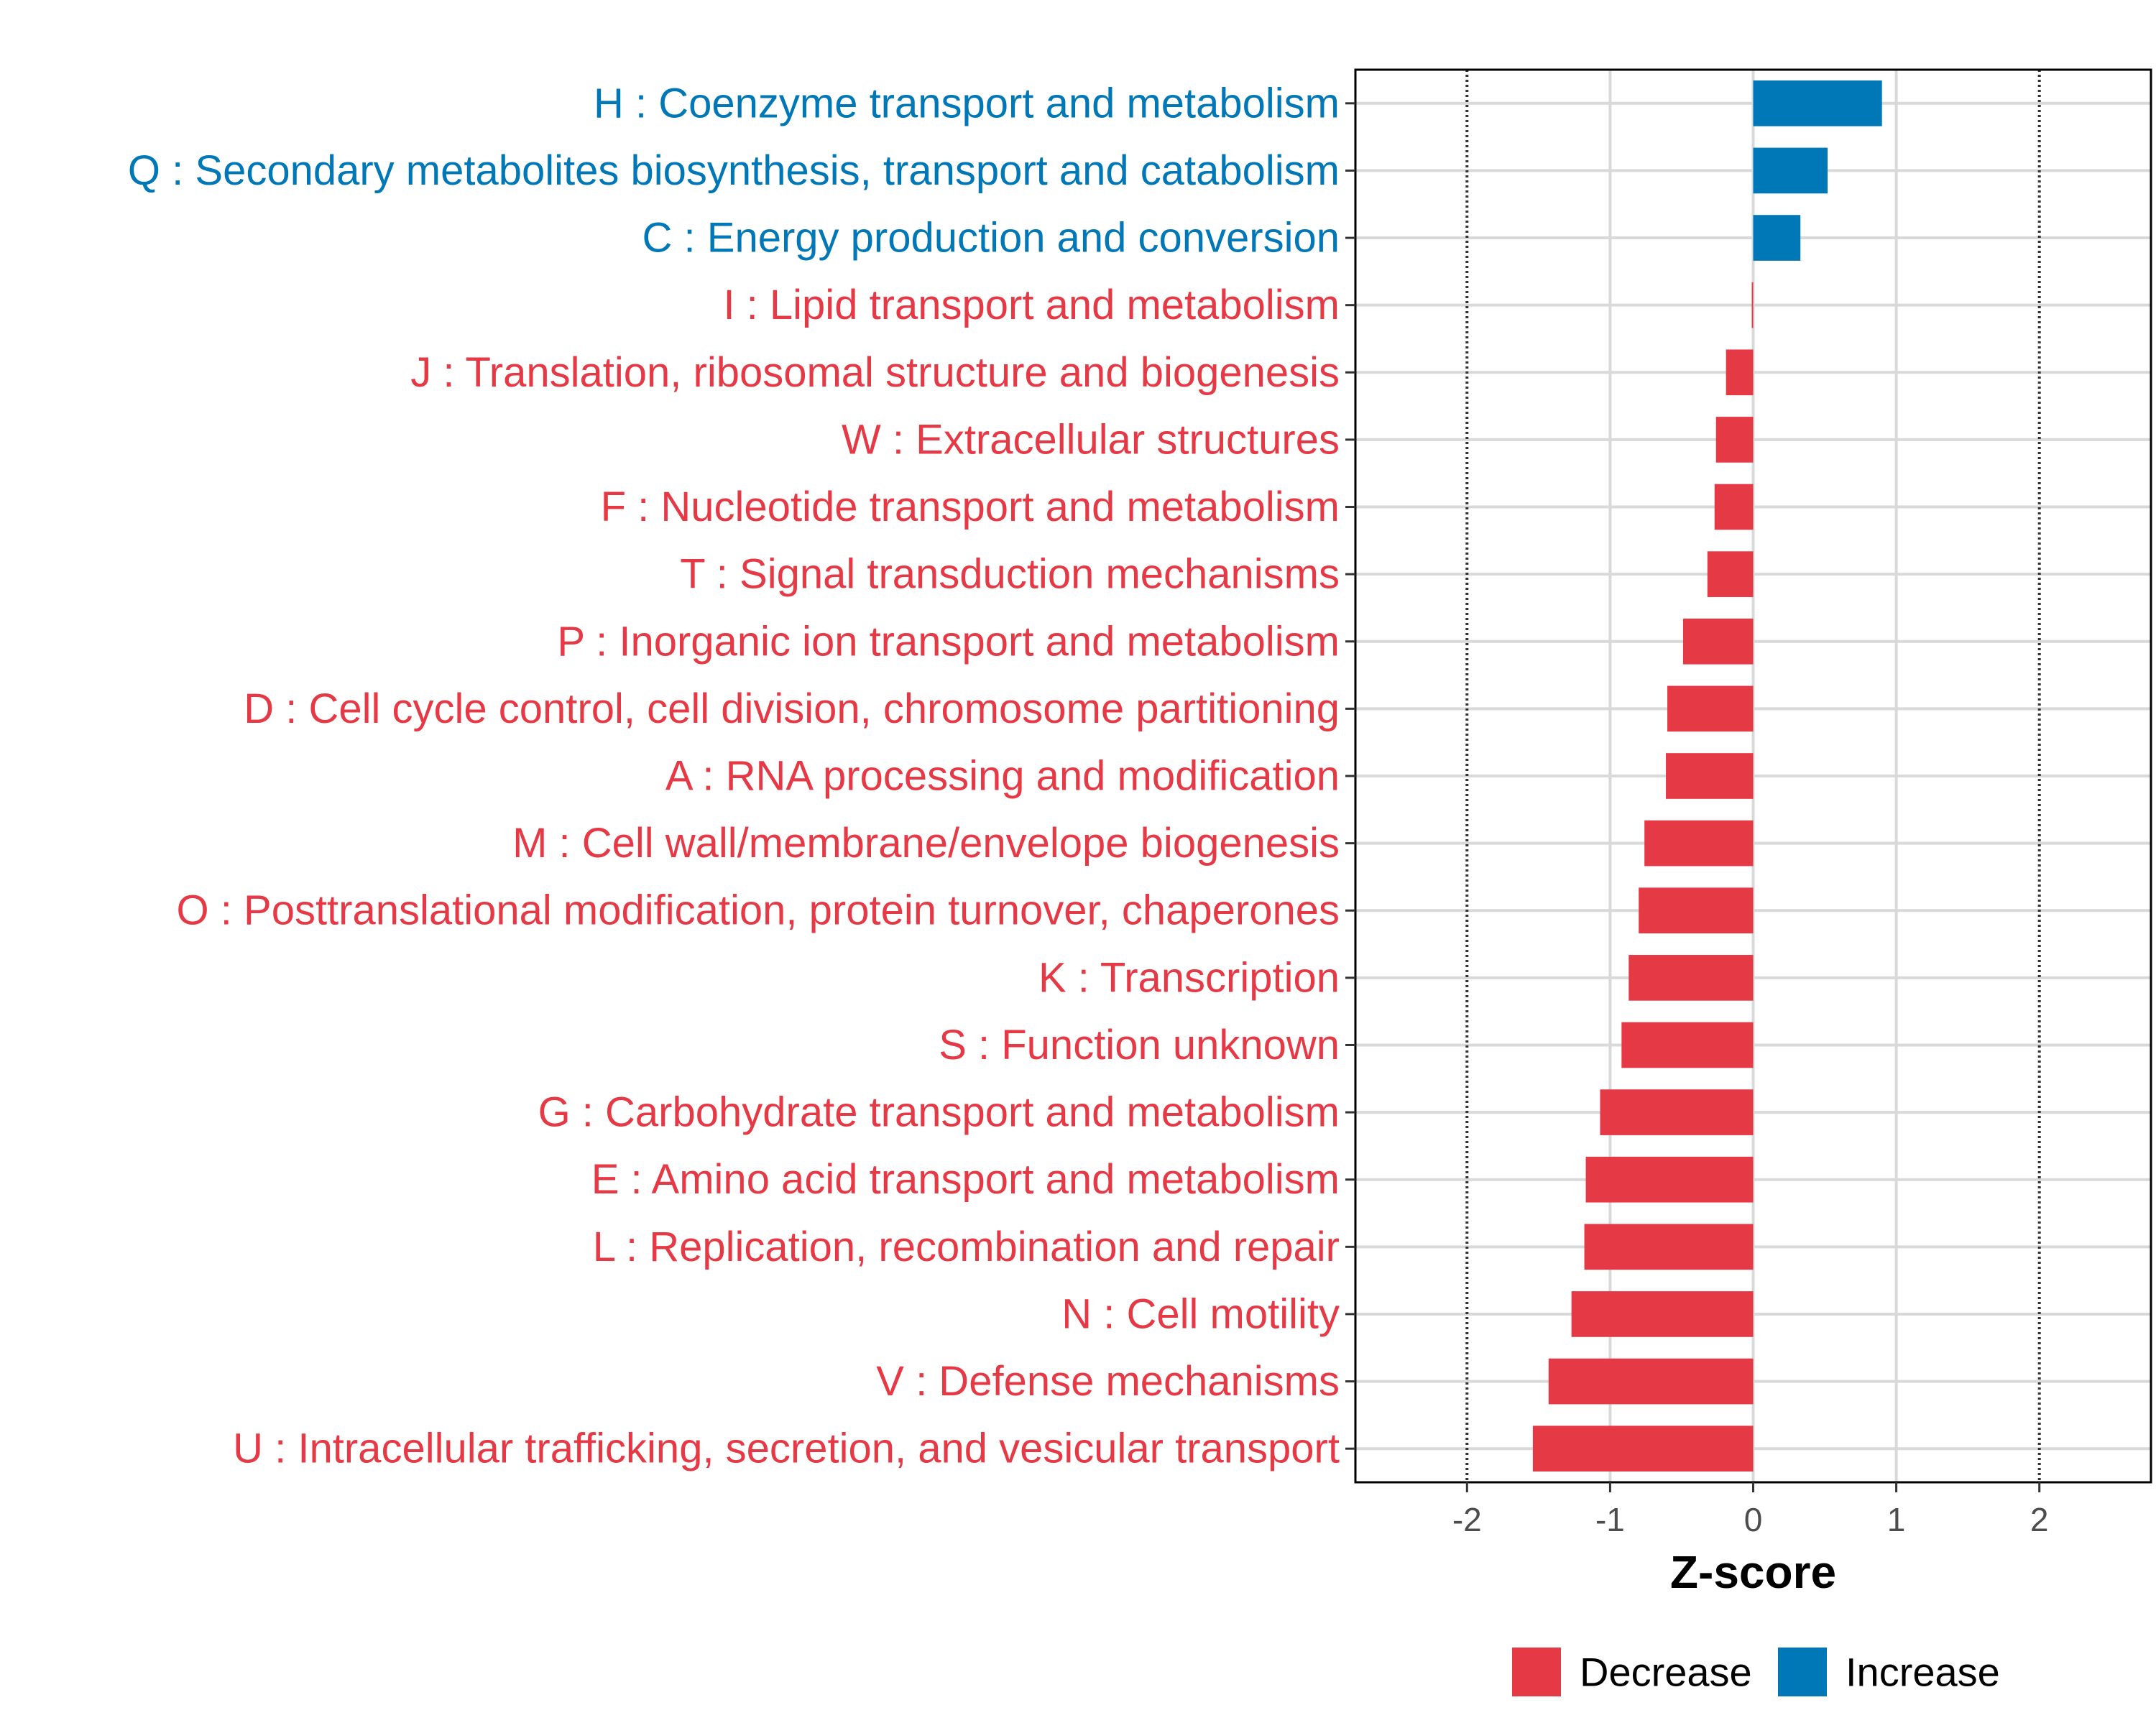 Image resolution: width=2156 pixels, height=1728 pixels. I want to click on legend-key-decrease, so click(1537, 1672).